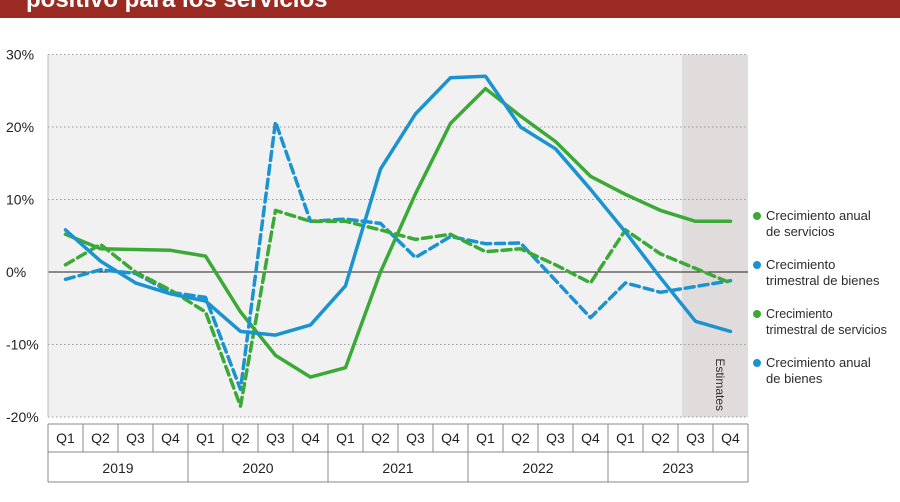 The image size is (900, 502). I want to click on legend-item-trimestral-bienes: Crecimiento trimestral de bienes, so click(826, 273).